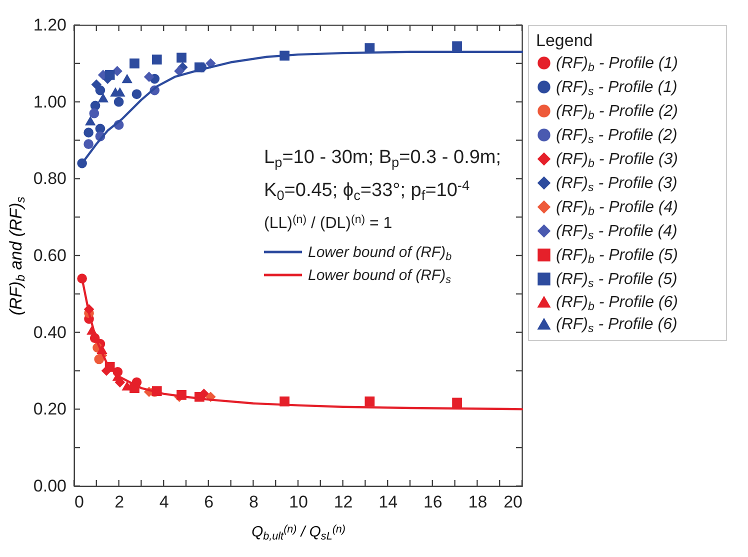 The image size is (748, 557). Describe the element at coordinates (253, 502) in the screenshot. I see `x-tick-label: 8` at that location.